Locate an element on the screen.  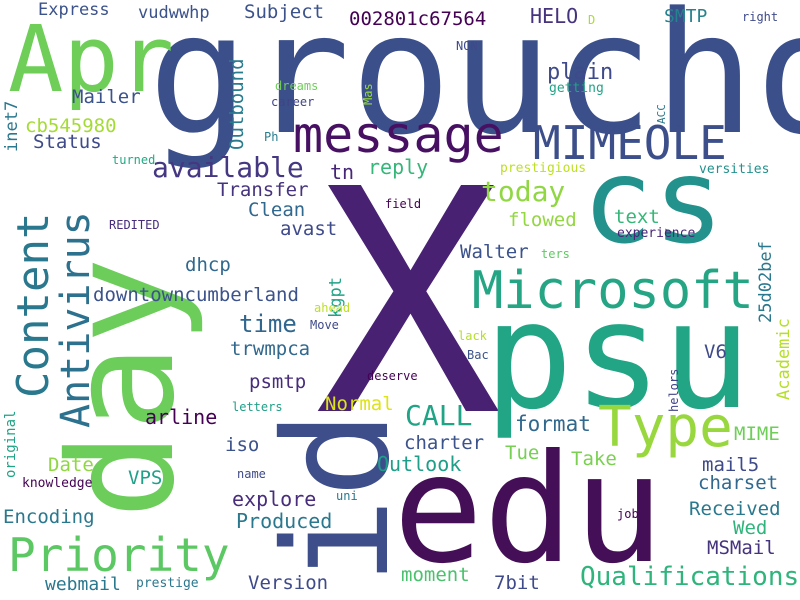
word-Type: Type is located at coordinates (665, 427).